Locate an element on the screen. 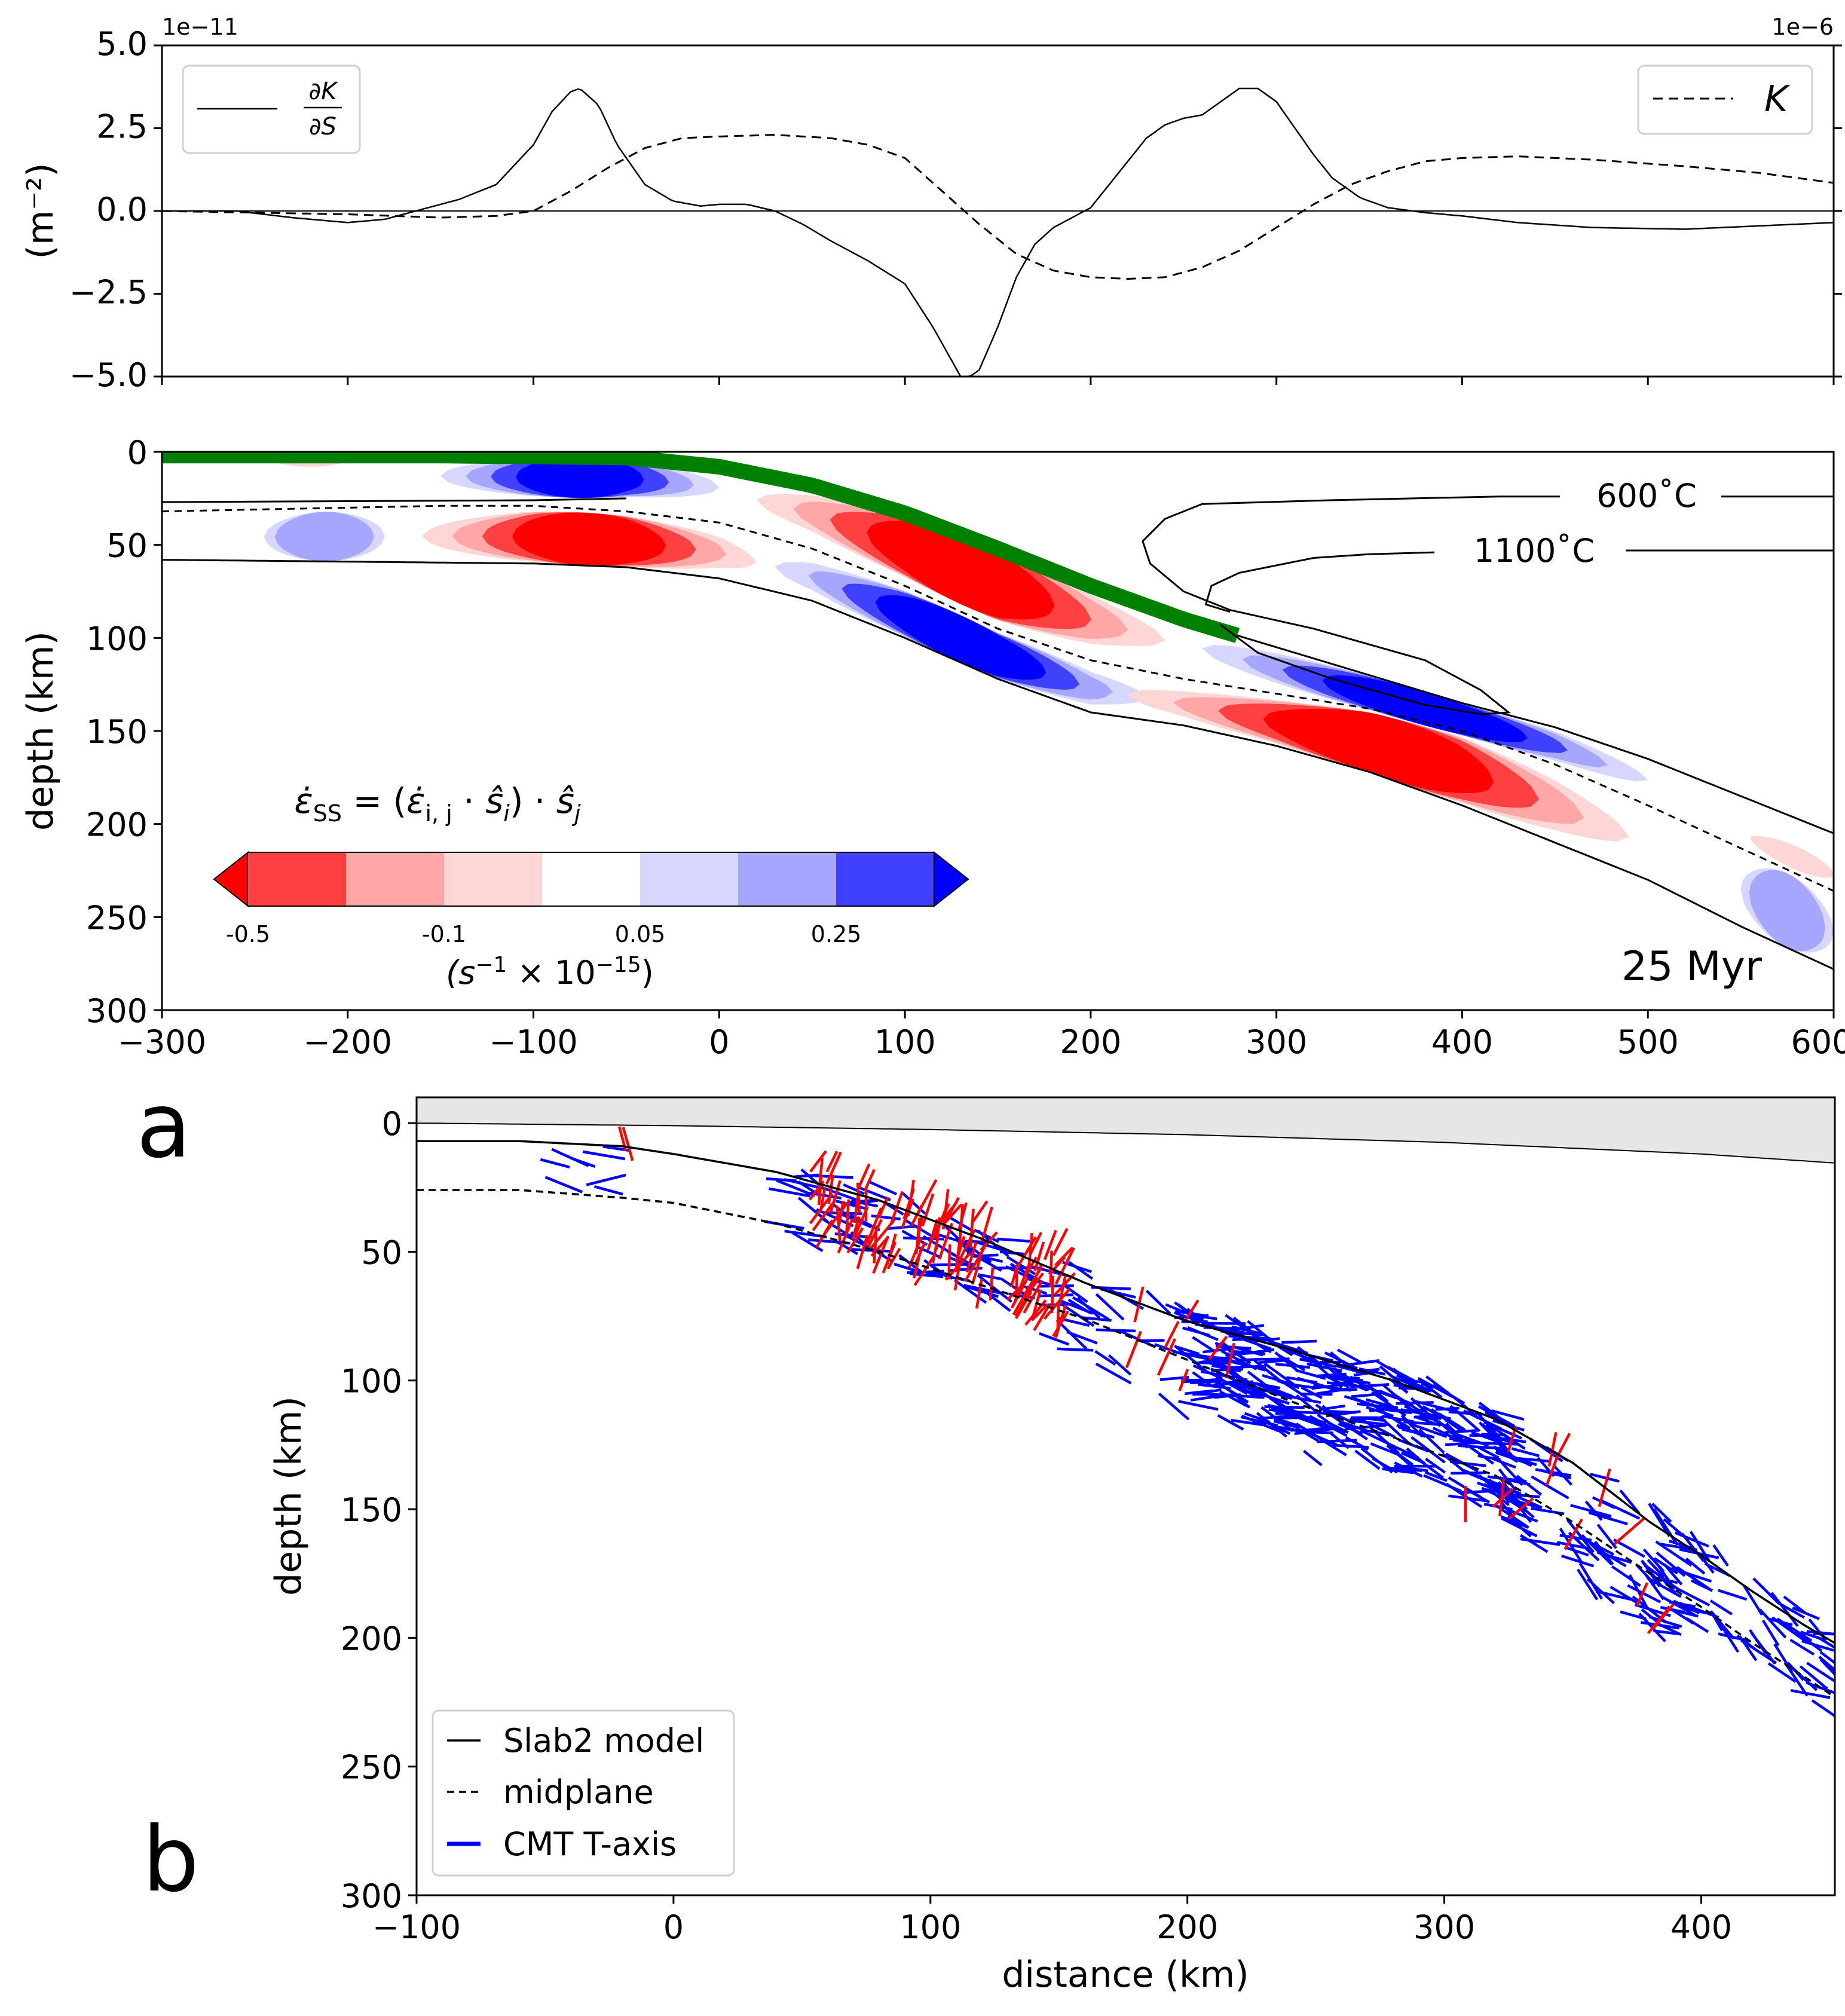 The height and width of the screenshot is (2016, 1845). legend-dkds-numerator: ∂K is located at coordinates (324, 91).